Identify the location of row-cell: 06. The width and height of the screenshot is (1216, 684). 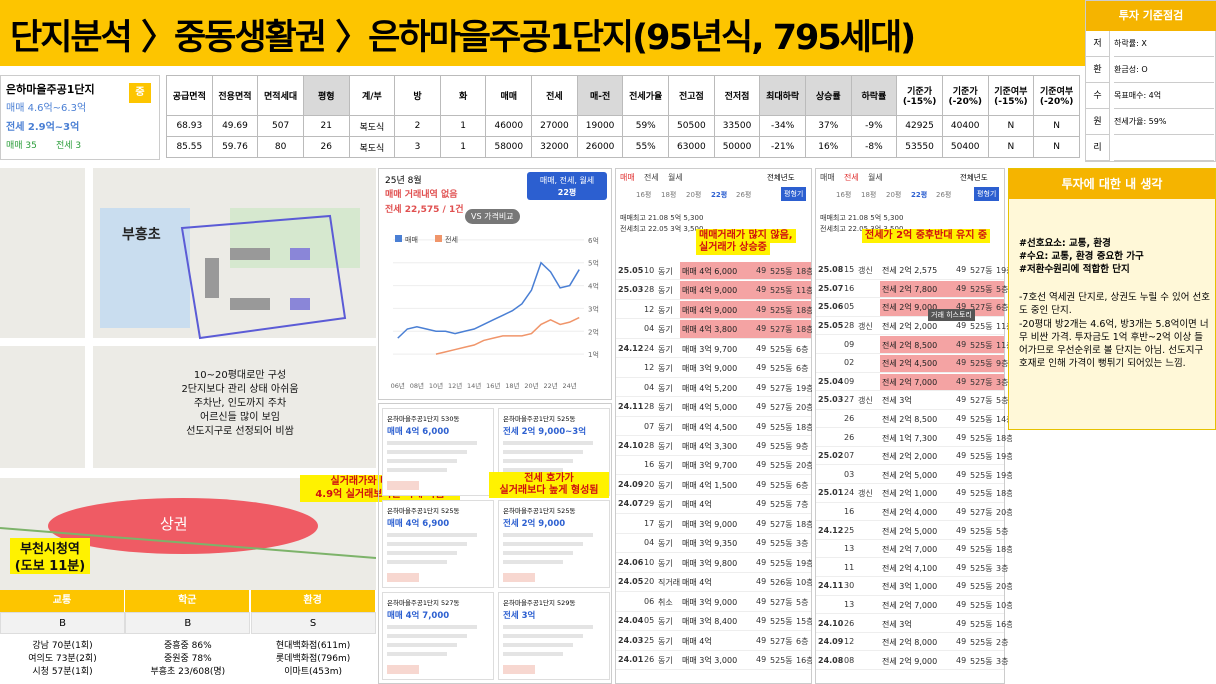
(649, 601).